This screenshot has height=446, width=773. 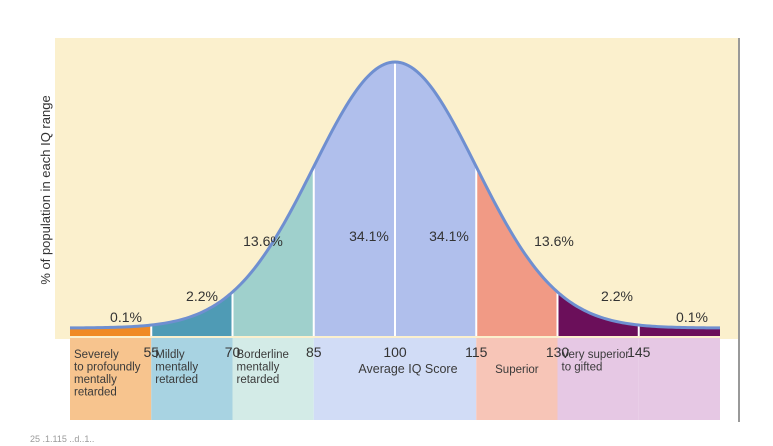 I want to click on category-label-5: Superior, so click(x=517, y=370).